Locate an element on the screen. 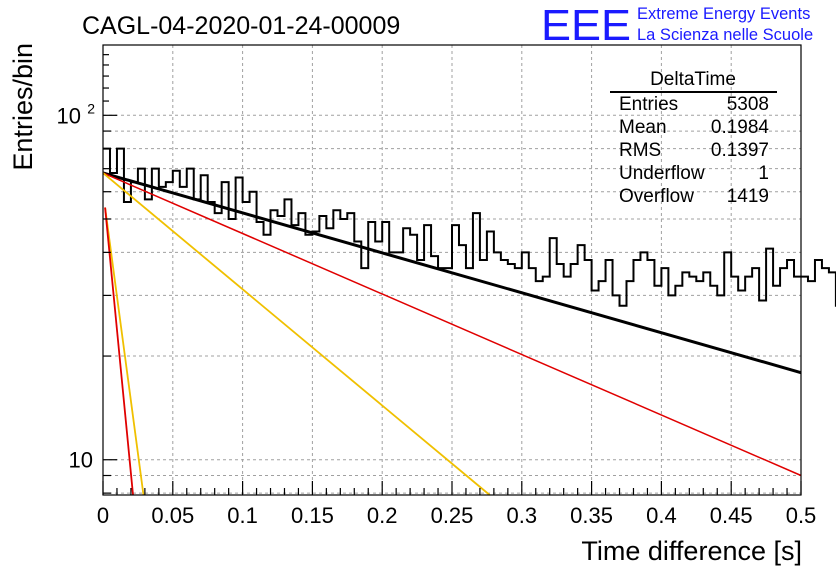  x-tick-label: 0.15 is located at coordinates (312, 515).